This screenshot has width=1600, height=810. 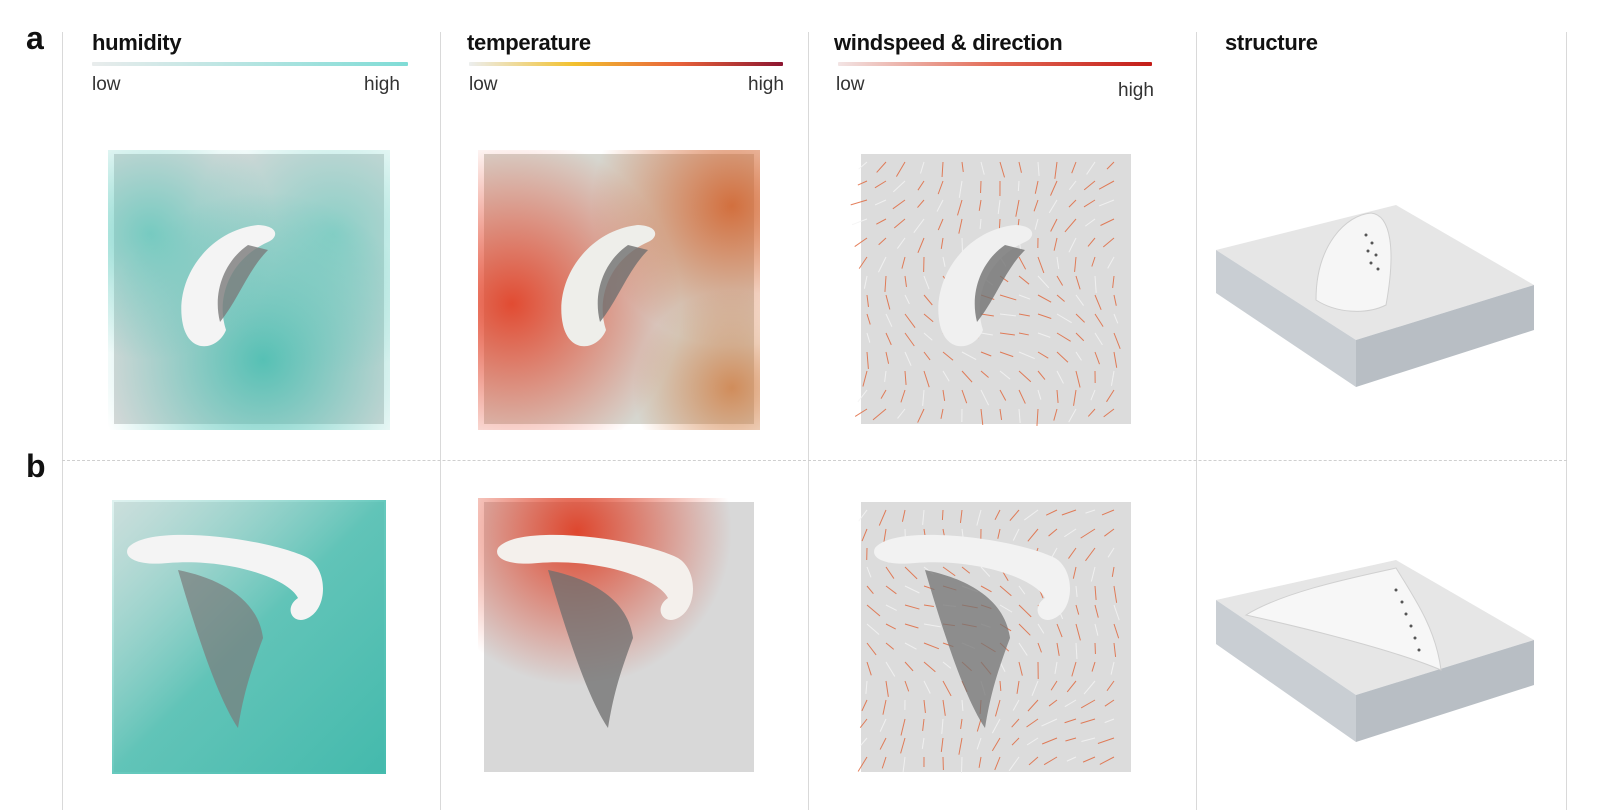 What do you see at coordinates (850, 84) in the screenshot?
I see `wind-scale-low: low` at bounding box center [850, 84].